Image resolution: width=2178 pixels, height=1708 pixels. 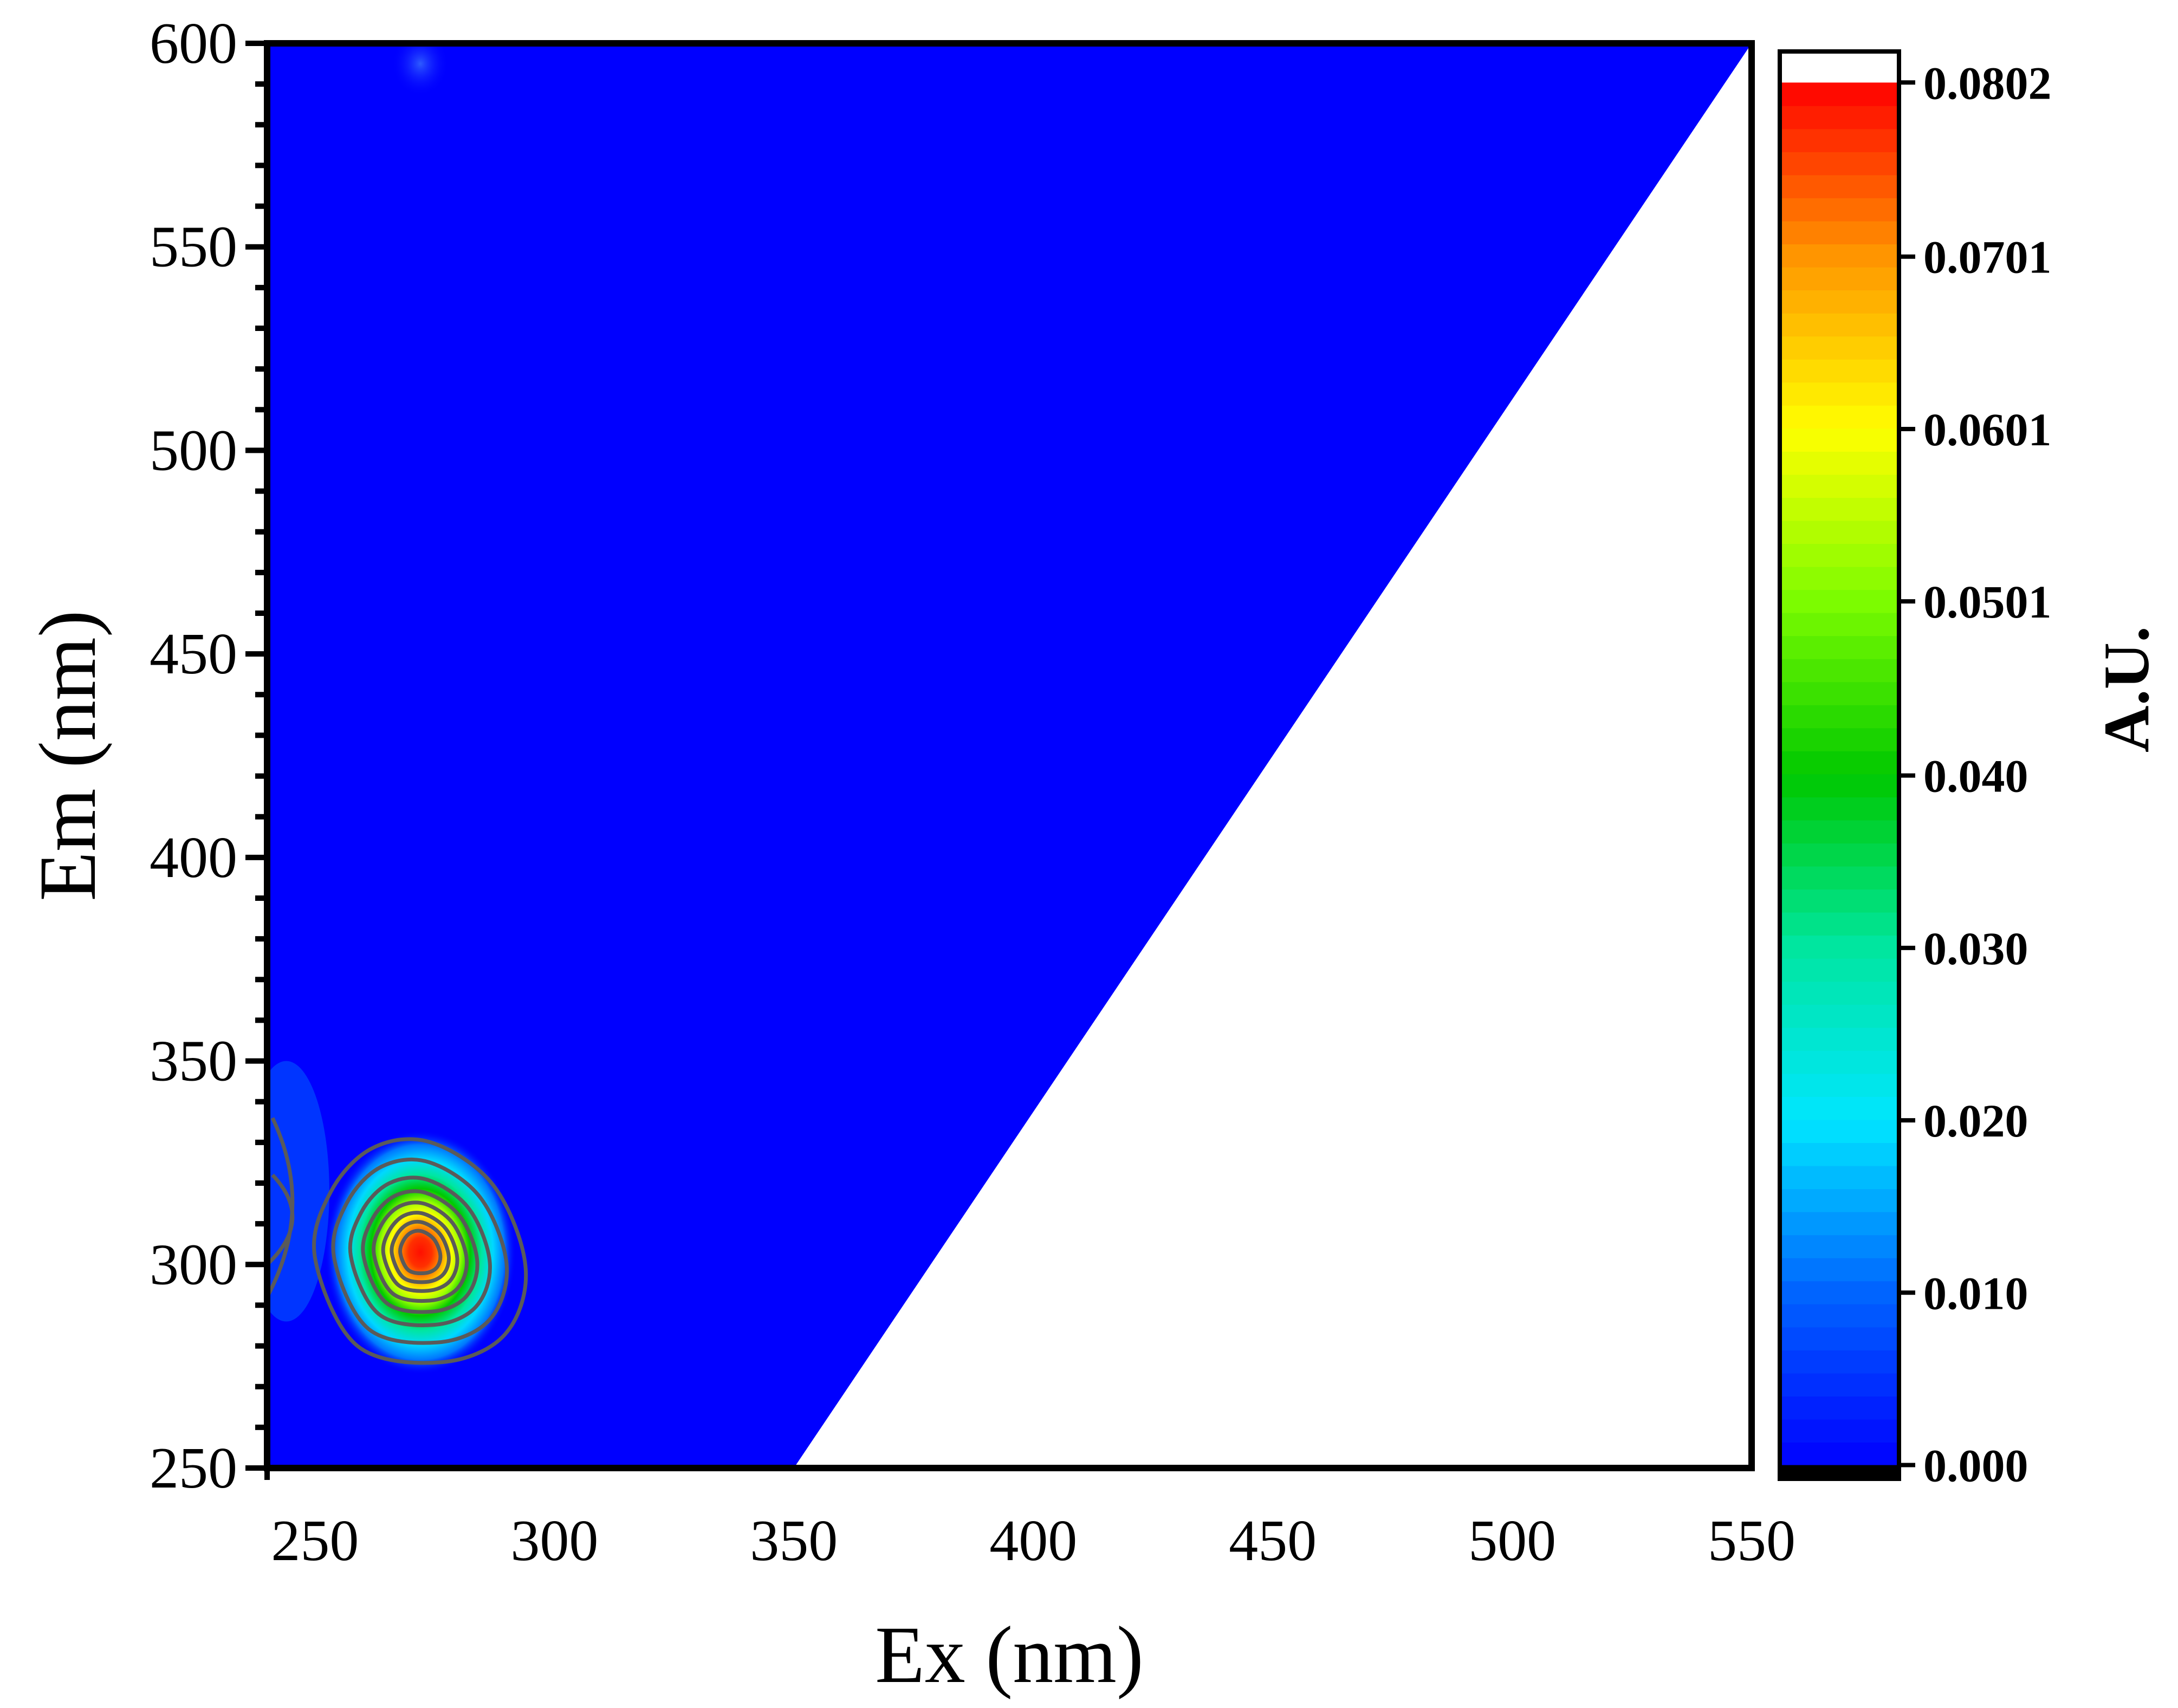 I want to click on colorbar-tick-label: 0.000, so click(x=1975, y=1466).